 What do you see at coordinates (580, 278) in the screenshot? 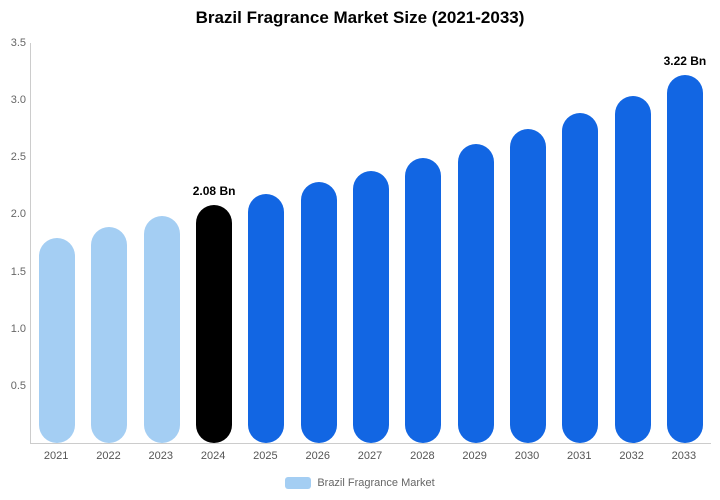
I see `bar-2031` at bounding box center [580, 278].